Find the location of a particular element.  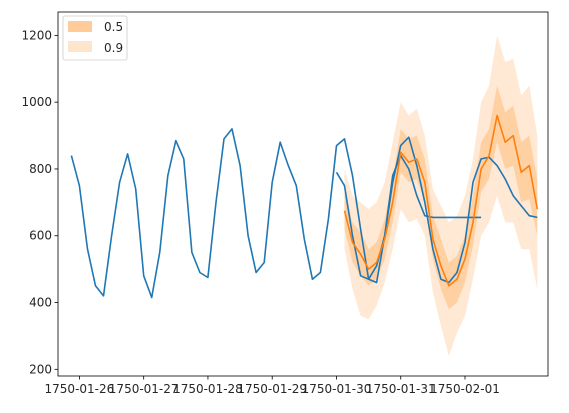

y-tick-label: 200 is located at coordinates (40, 369).